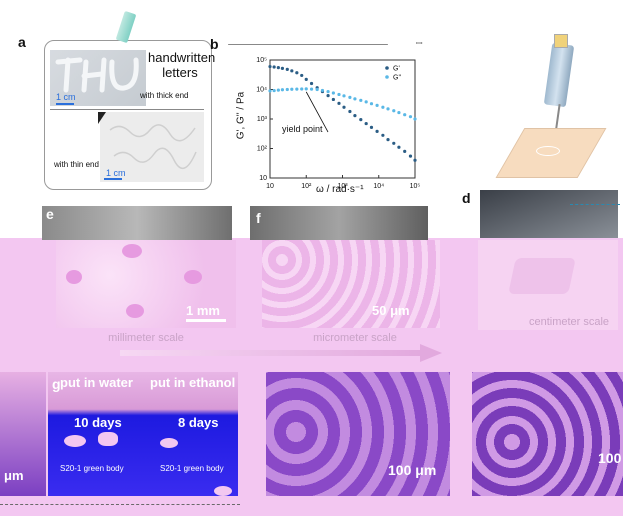 The width and height of the screenshot is (623, 516). Describe the element at coordinates (14, 475) in the screenshot. I see `bottom-left-scale-text: μm` at that location.